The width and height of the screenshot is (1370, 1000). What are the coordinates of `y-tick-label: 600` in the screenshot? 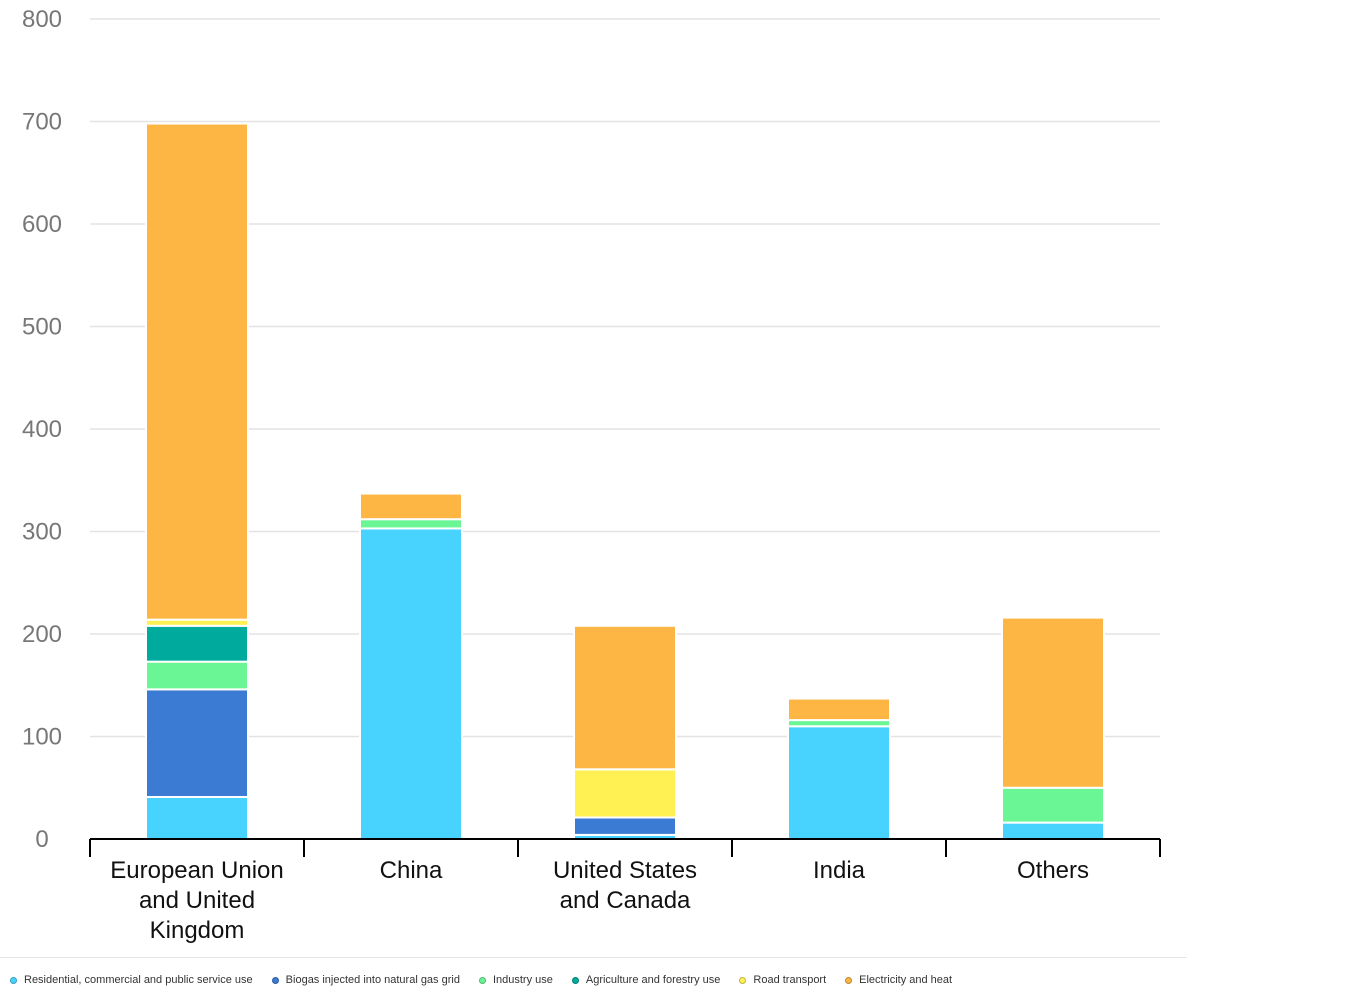 It's located at (42, 224).